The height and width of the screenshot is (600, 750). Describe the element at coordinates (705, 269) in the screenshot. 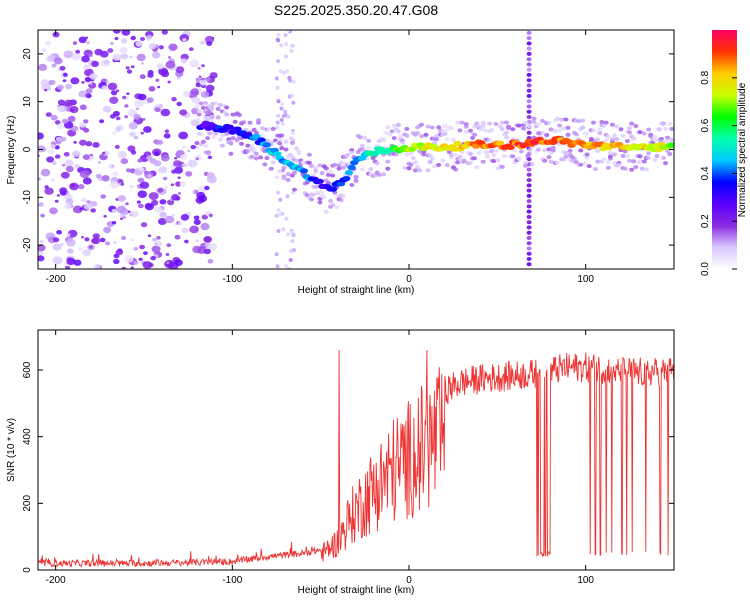

I see `colorbar-tick-label: 0.0` at that location.